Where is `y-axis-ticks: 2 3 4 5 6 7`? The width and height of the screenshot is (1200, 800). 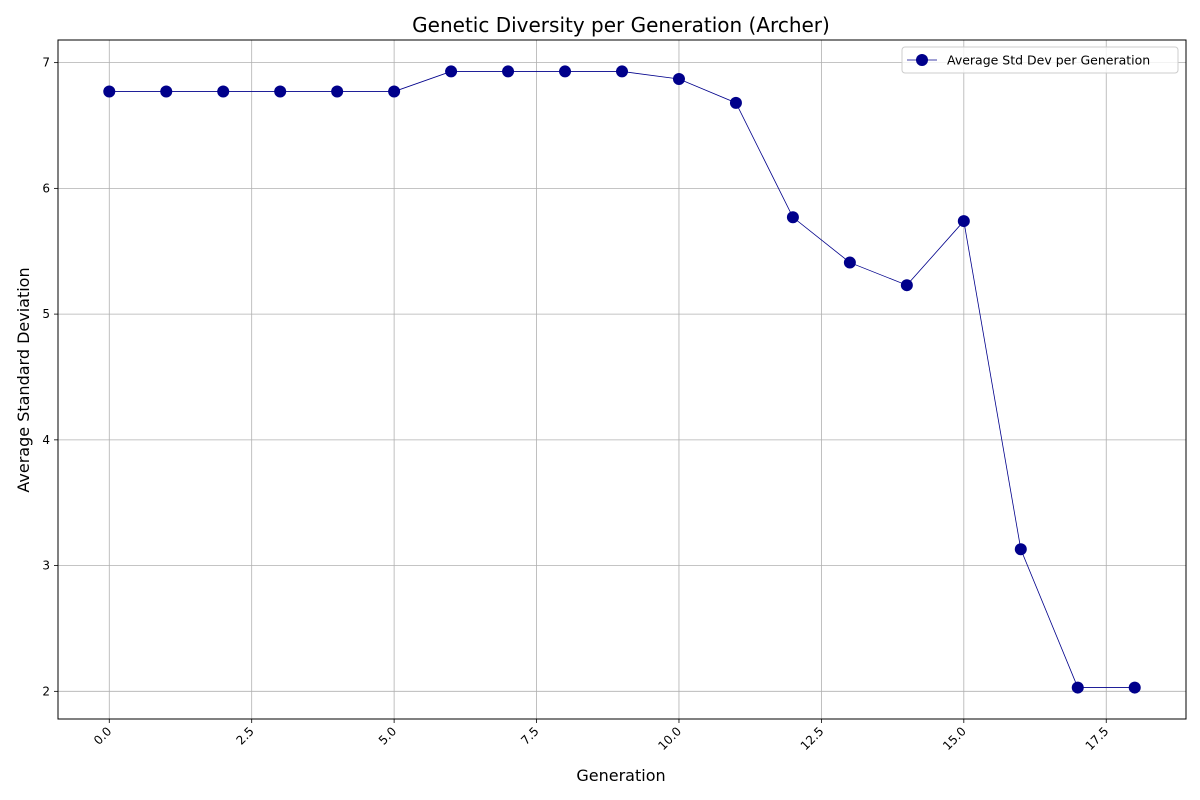 y-axis-ticks: 2 3 4 5 6 7 is located at coordinates (50, 377).